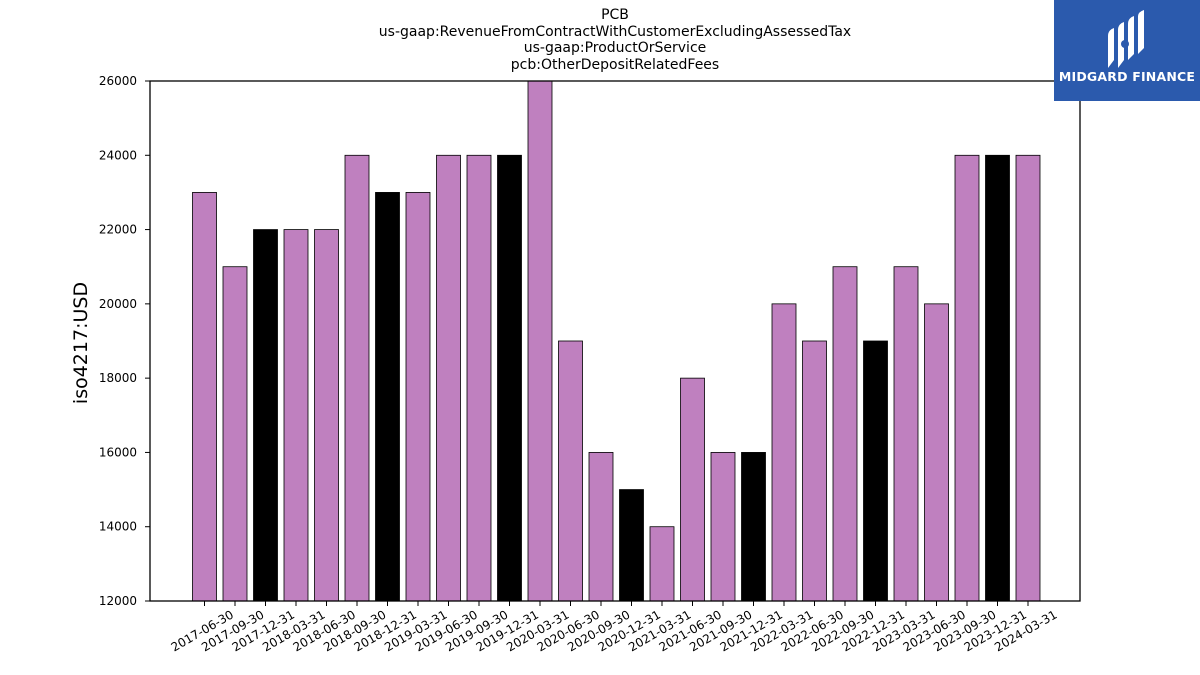 This screenshot has width=1200, height=675. What do you see at coordinates (118, 452) in the screenshot?
I see `y-tick-label: 16000` at bounding box center [118, 452].